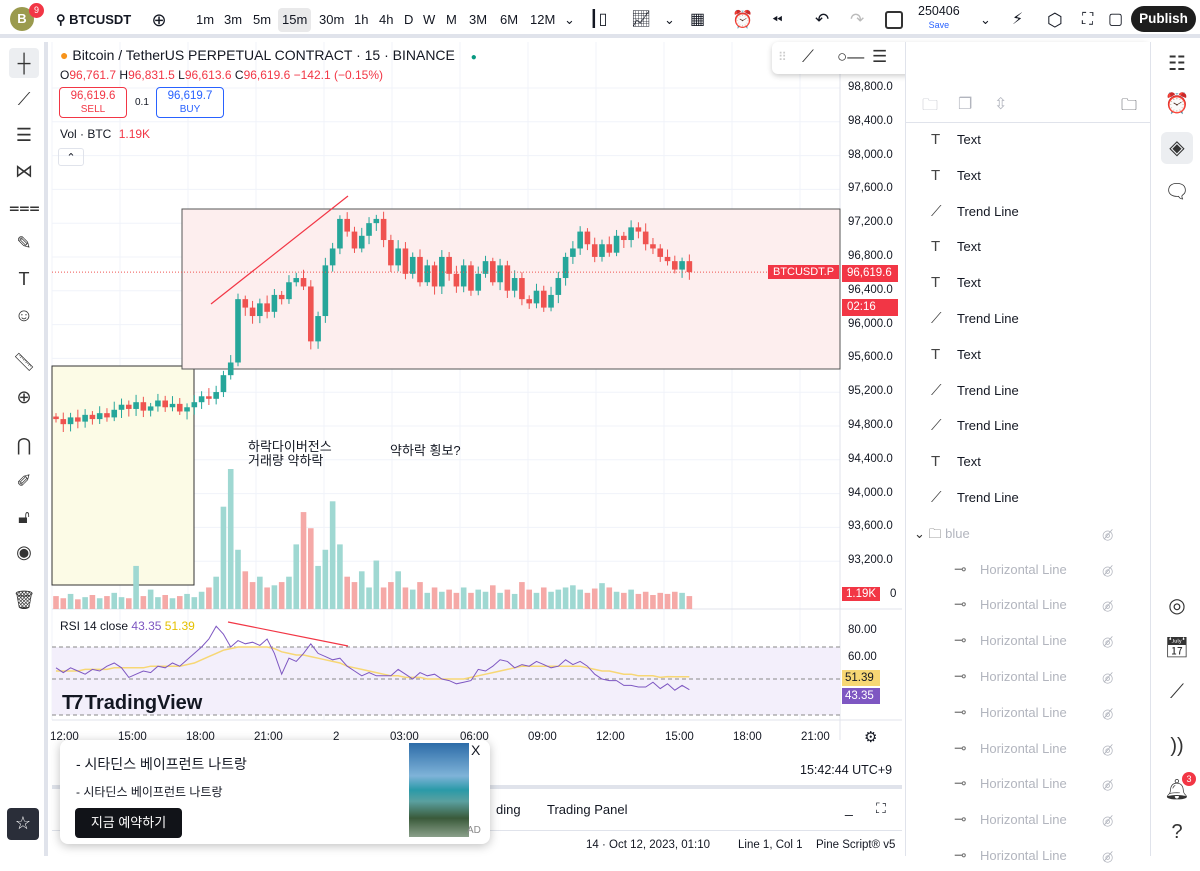  I want to click on publish-button: Publish, so click(1163, 19).